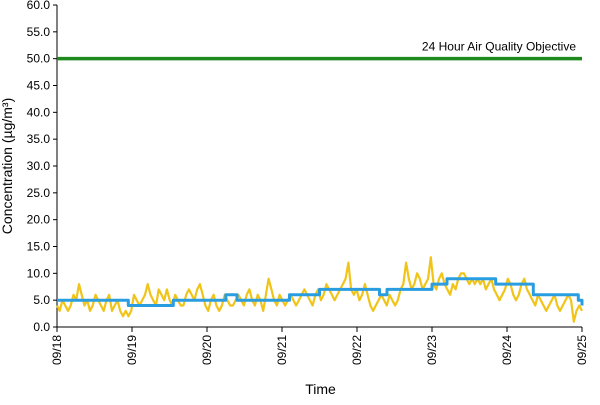  What do you see at coordinates (39, 247) in the screenshot?
I see `y-tick-label: 15.0` at bounding box center [39, 247].